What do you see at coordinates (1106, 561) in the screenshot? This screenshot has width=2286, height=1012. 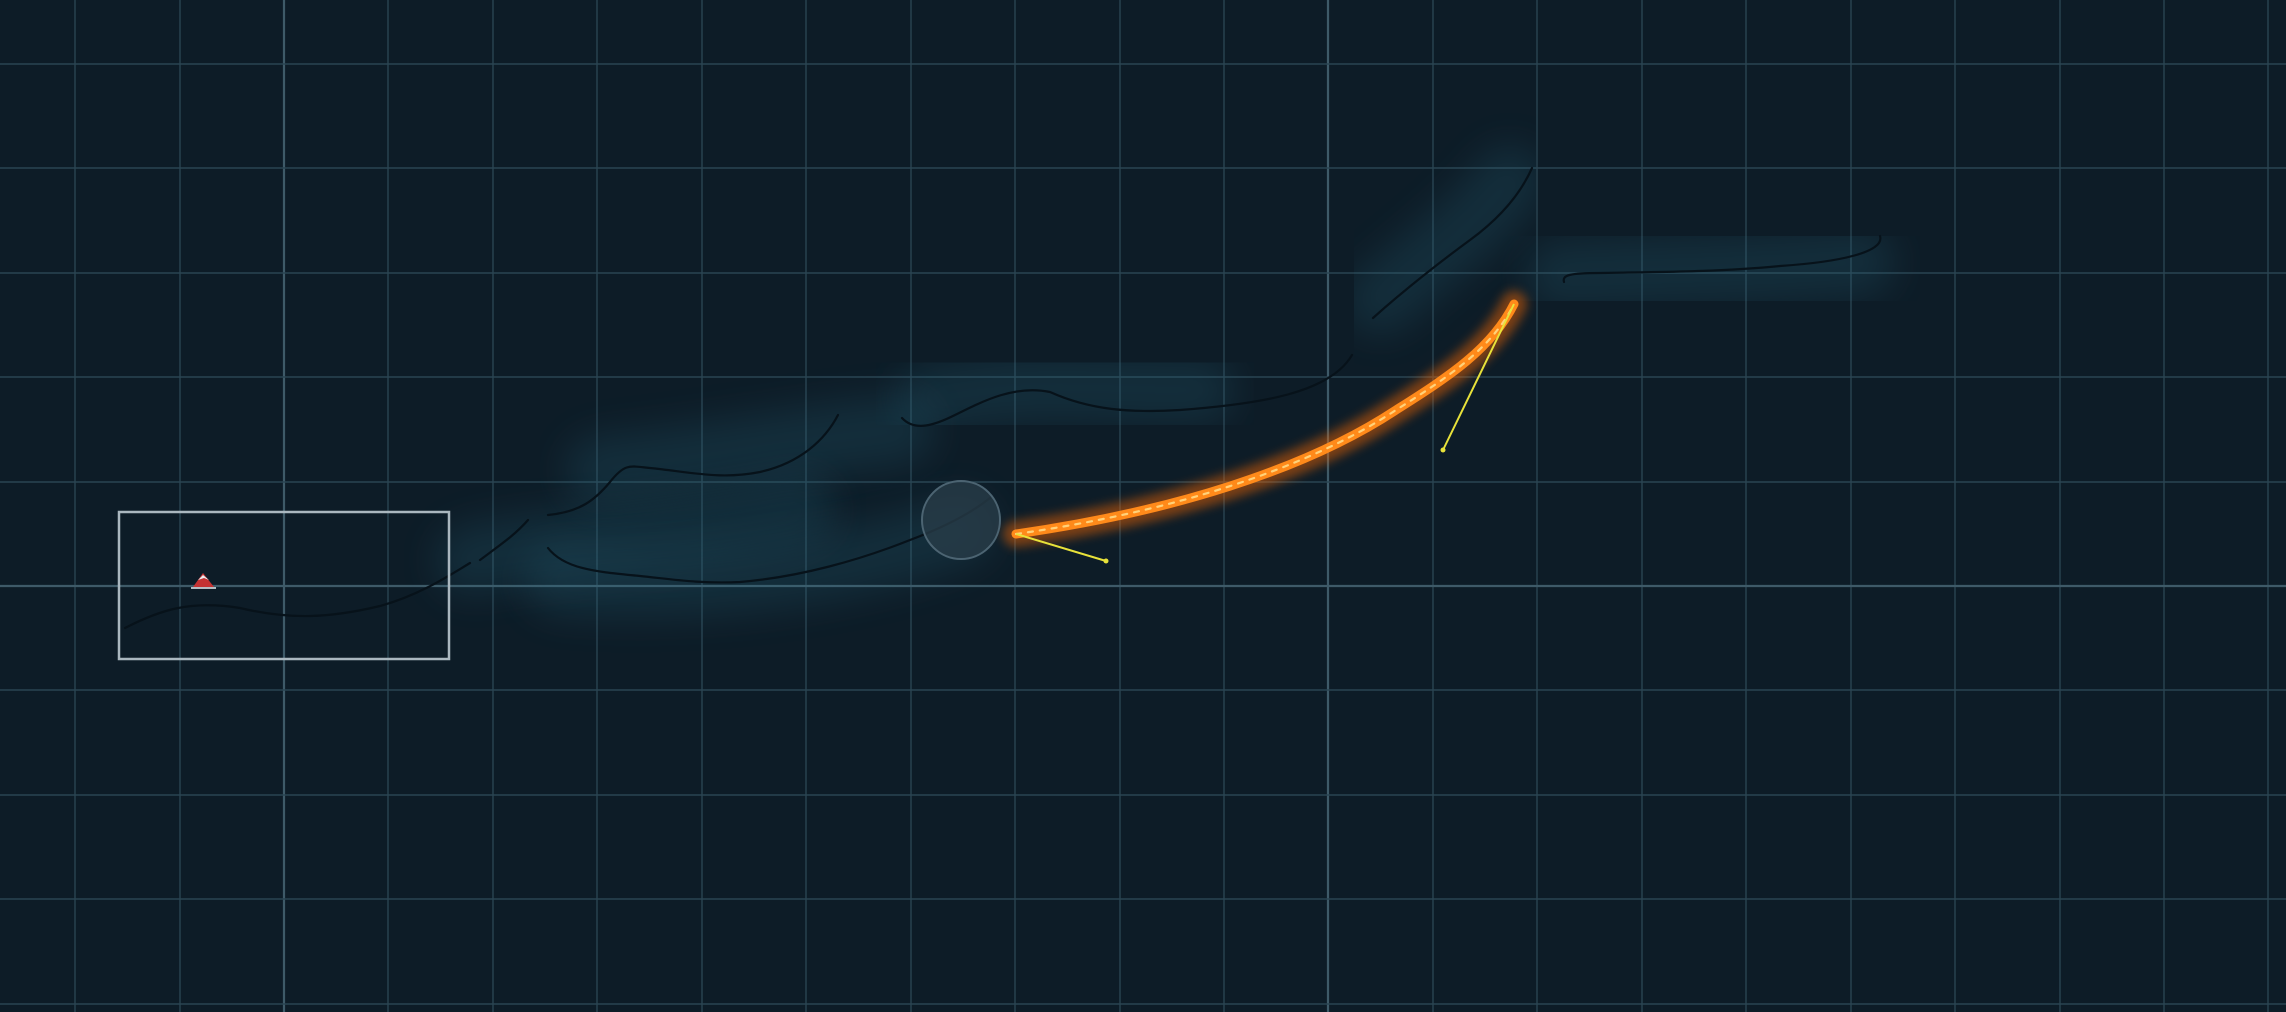 I see `bezier-handle-start-point` at bounding box center [1106, 561].